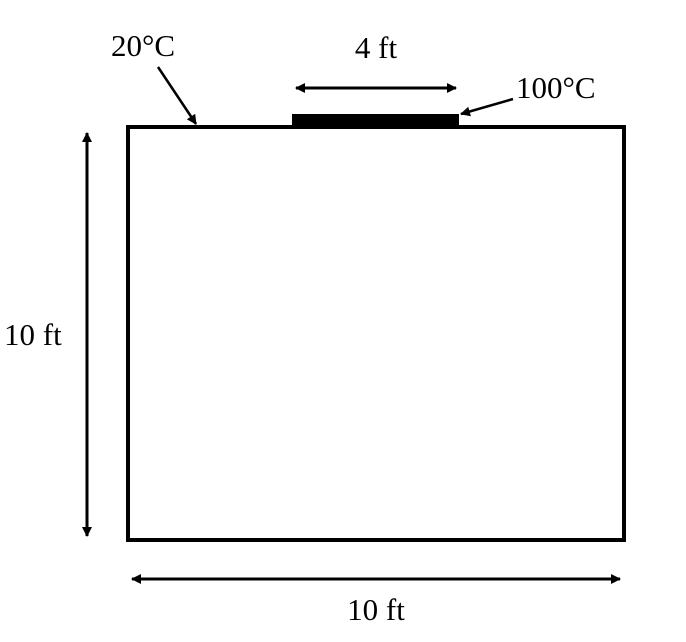  What do you see at coordinates (376, 47) in the screenshot?
I see `heated-width-label: 4 ft` at bounding box center [376, 47].